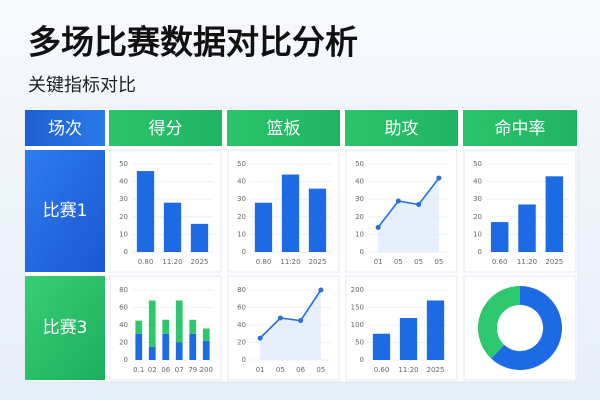 The height and width of the screenshot is (404, 600). I want to click on x-tick-label: 200, so click(206, 370).